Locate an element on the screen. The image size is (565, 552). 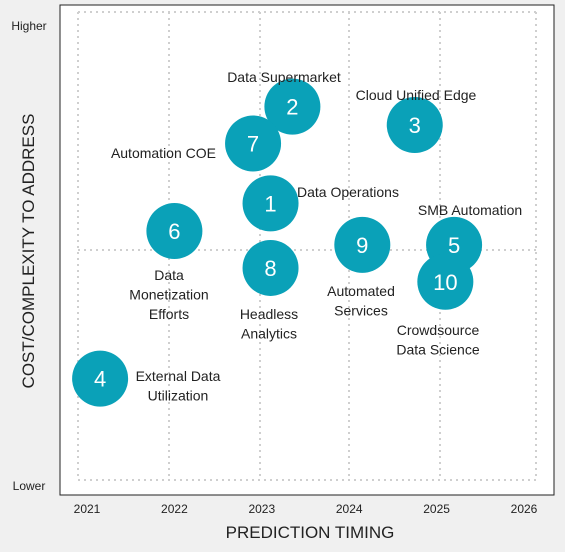
bubble-4: 4 External Data Utilization is located at coordinates (146, 378).